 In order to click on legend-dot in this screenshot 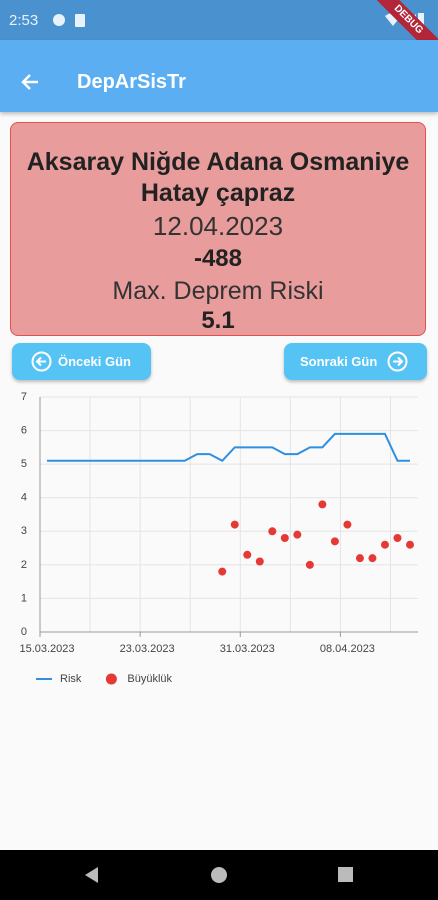, I will do `click(111, 679)`.